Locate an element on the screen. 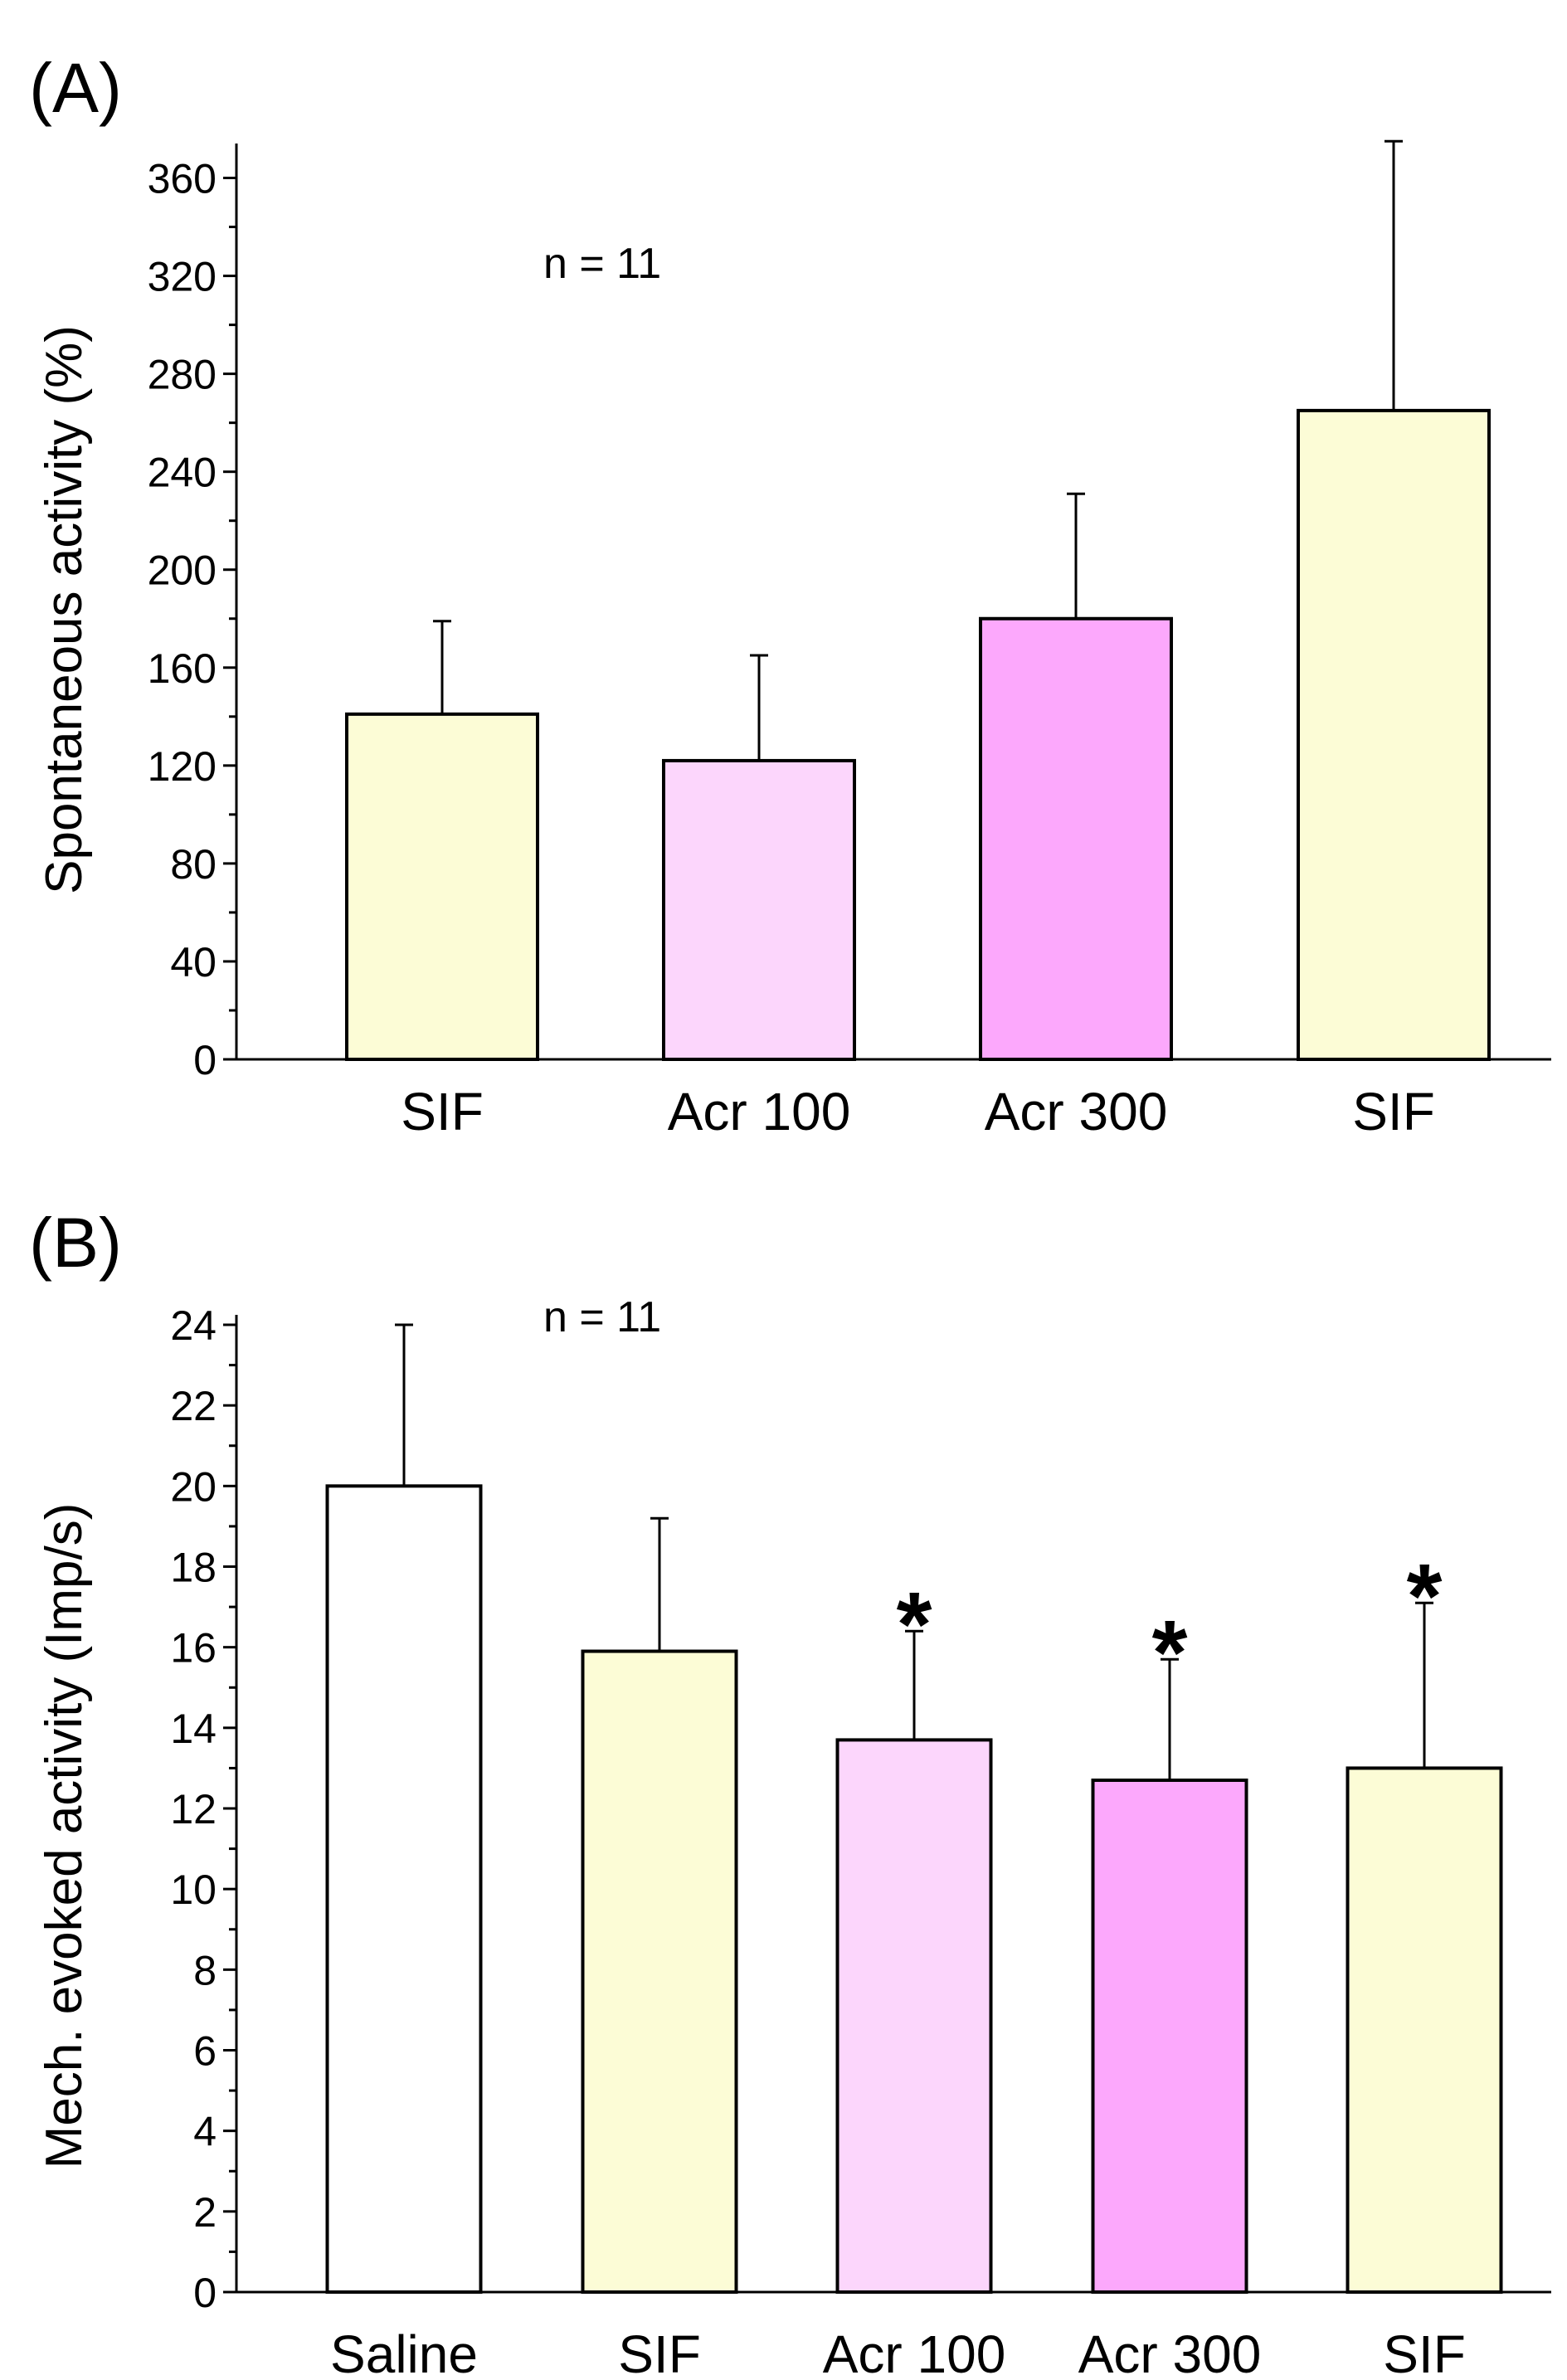 This screenshot has width=1567, height=2380. y-tick-label: 240 is located at coordinates (182, 473).